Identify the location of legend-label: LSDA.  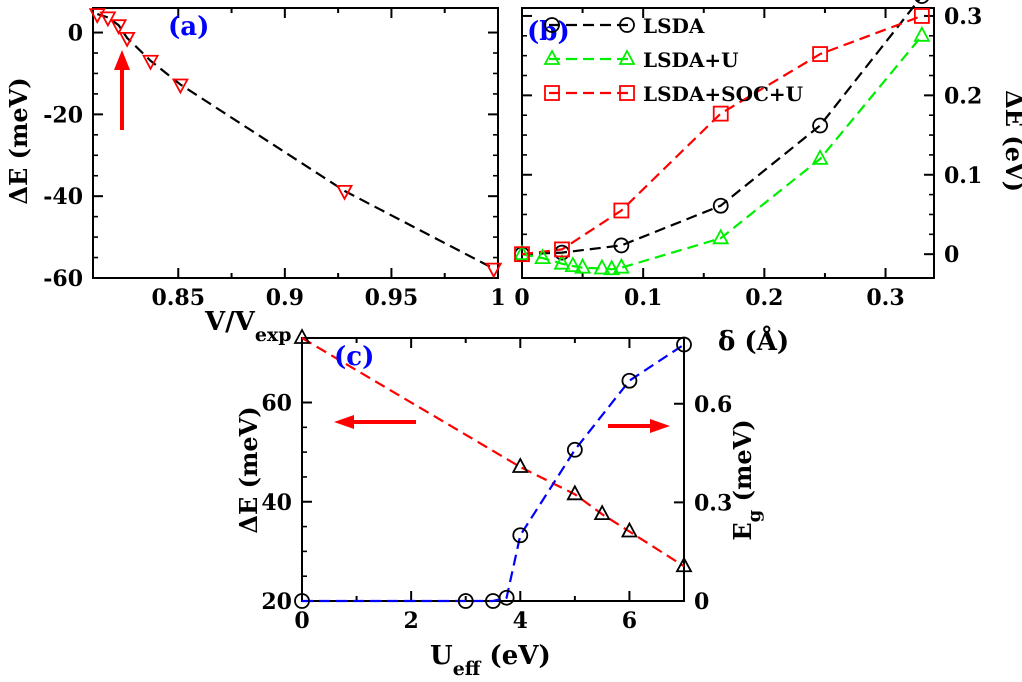
(674, 26).